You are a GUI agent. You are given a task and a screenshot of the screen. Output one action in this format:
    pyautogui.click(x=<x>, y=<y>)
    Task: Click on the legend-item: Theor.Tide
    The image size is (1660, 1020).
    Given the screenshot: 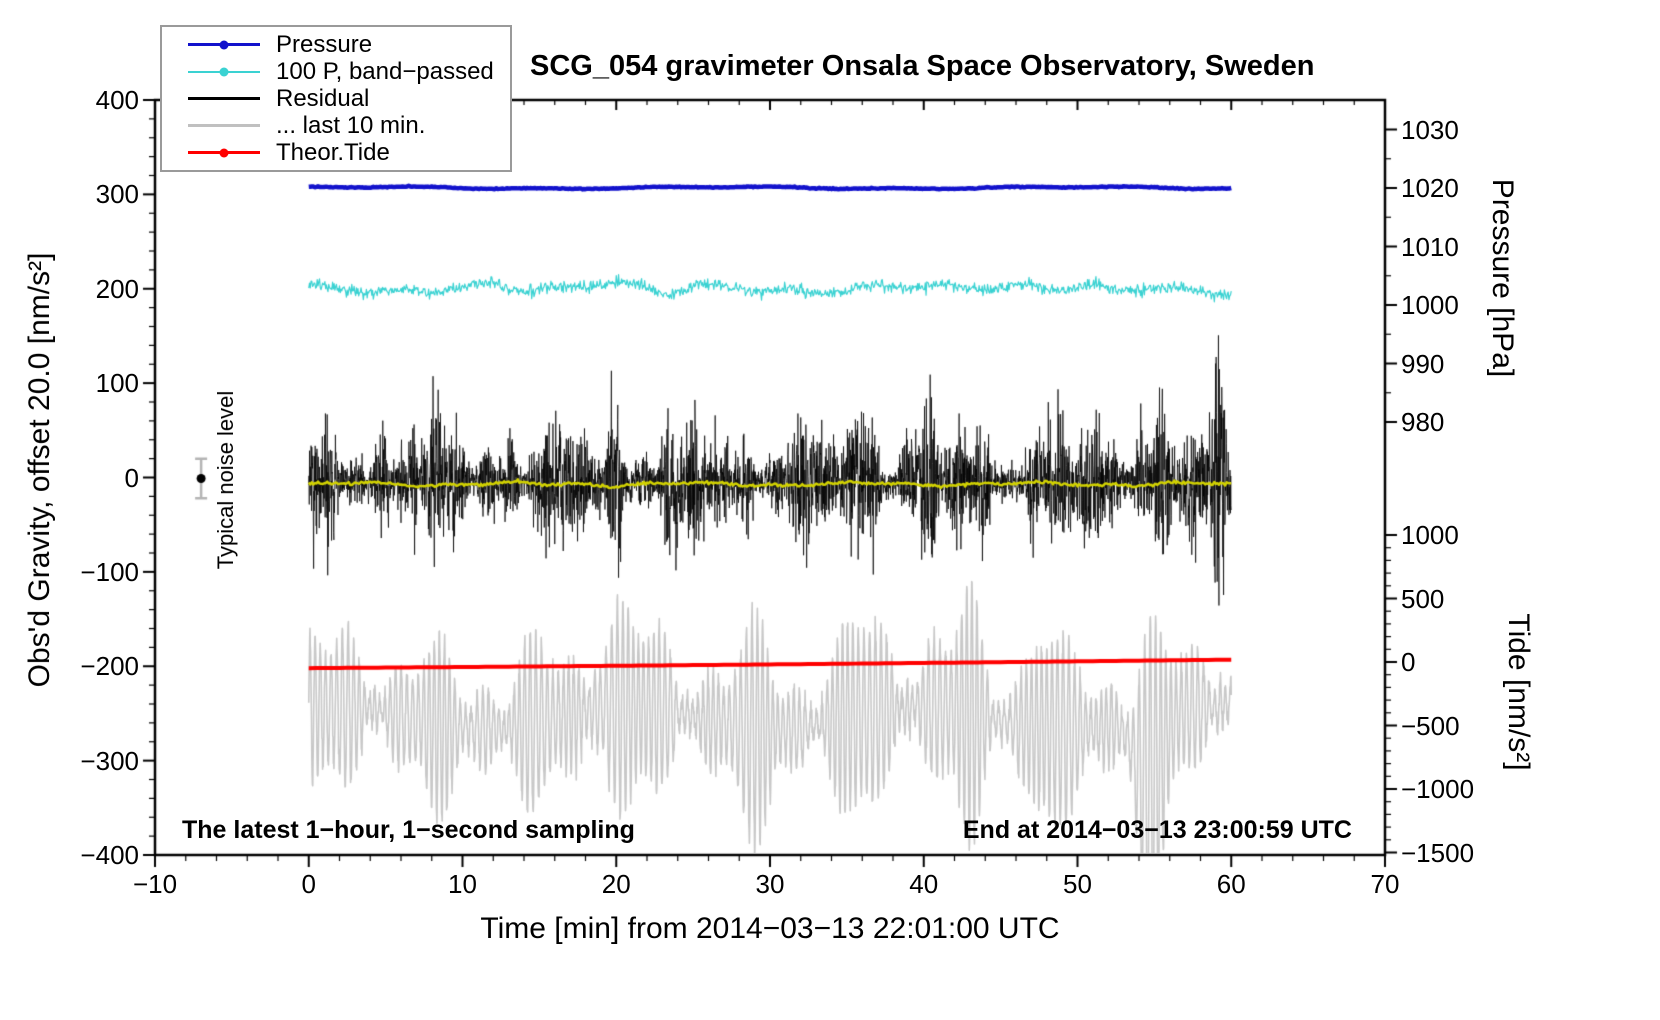 What is the action you would take?
    pyautogui.click(x=336, y=152)
    